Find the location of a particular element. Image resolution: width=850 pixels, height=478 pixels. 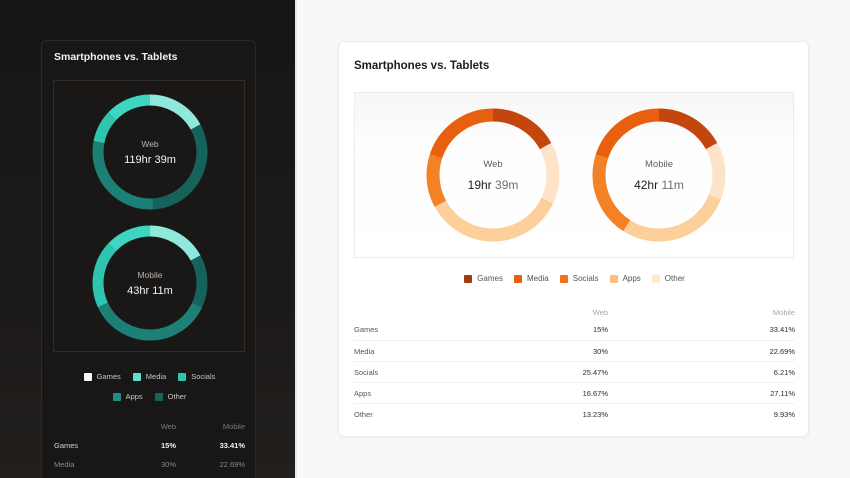

mobile-value: 6.21% is located at coordinates (784, 372).